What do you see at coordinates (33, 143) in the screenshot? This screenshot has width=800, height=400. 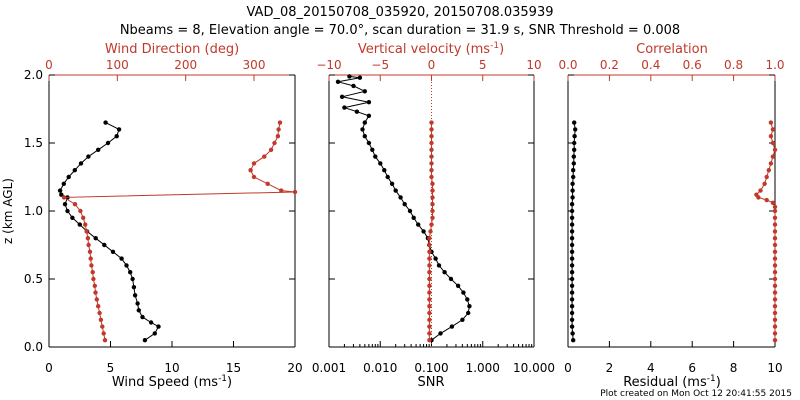 I see `ytick-label: 1.5` at bounding box center [33, 143].